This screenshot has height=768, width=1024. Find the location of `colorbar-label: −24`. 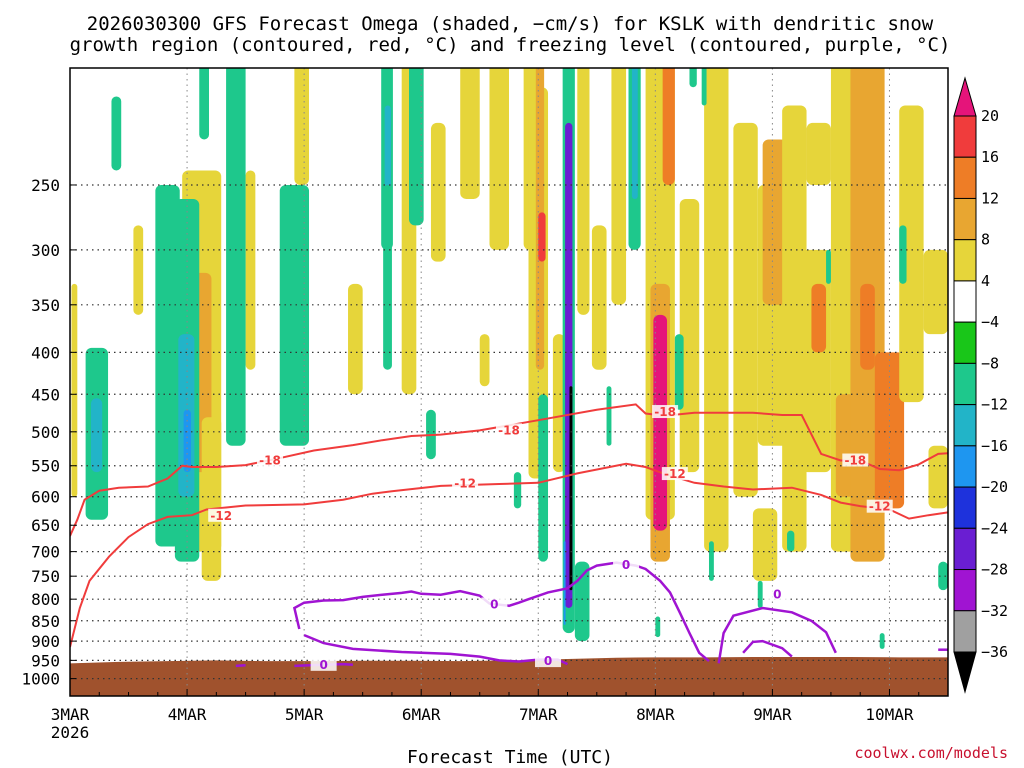

colorbar-label: −24 is located at coordinates (994, 528).